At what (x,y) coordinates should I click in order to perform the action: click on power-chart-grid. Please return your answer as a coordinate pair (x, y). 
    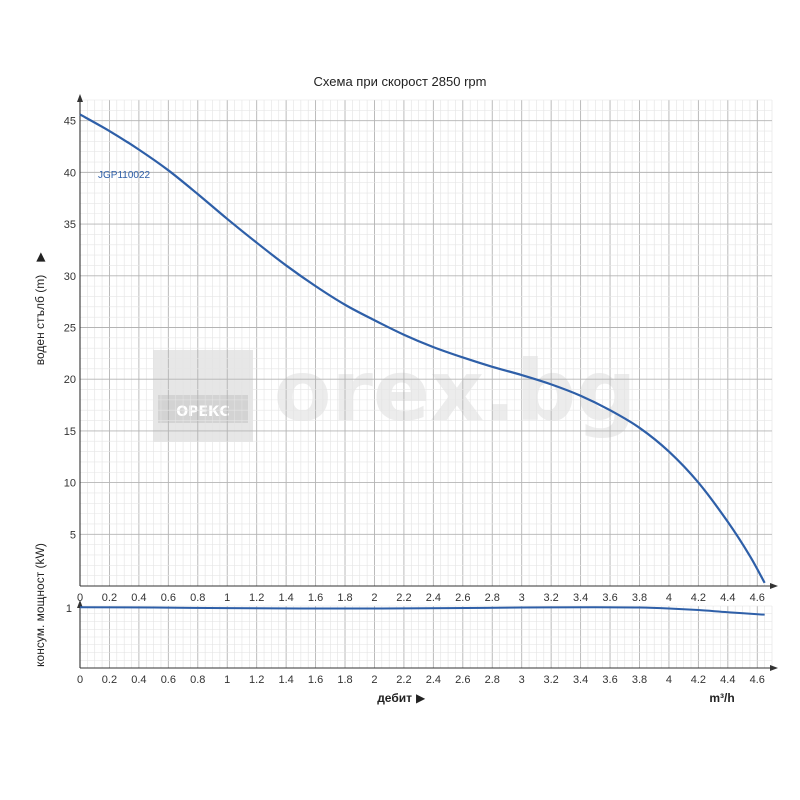
    Looking at the image, I should click on (426, 637).